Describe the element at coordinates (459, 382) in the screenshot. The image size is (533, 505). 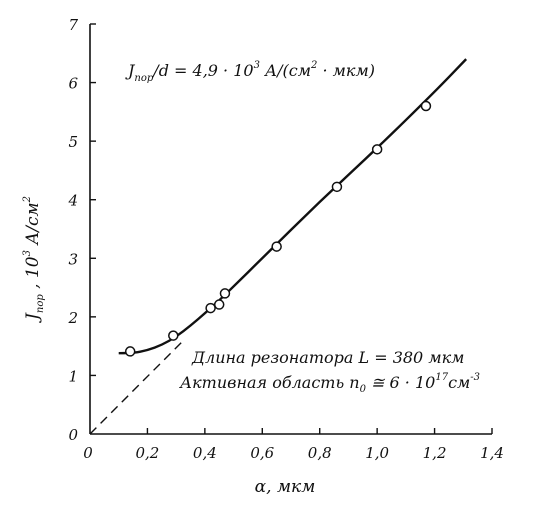
I see `active-unit: см` at that location.